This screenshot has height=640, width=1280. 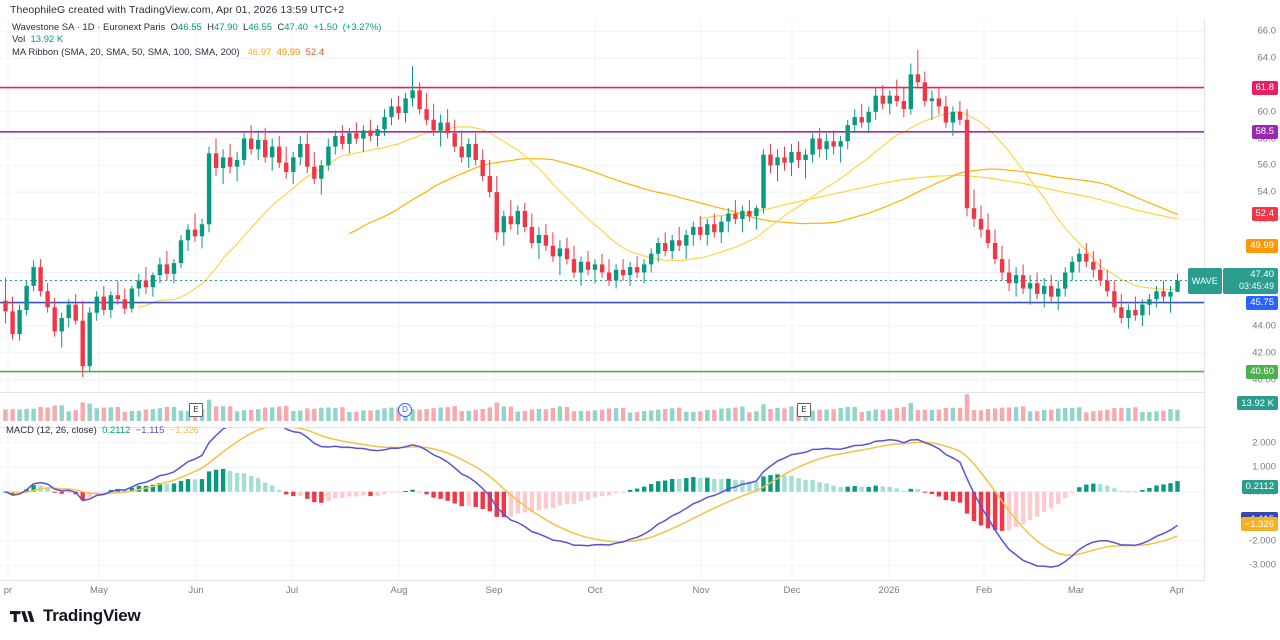 I want to click on macd-hist-badge: −1.326, so click(x=1259, y=524).